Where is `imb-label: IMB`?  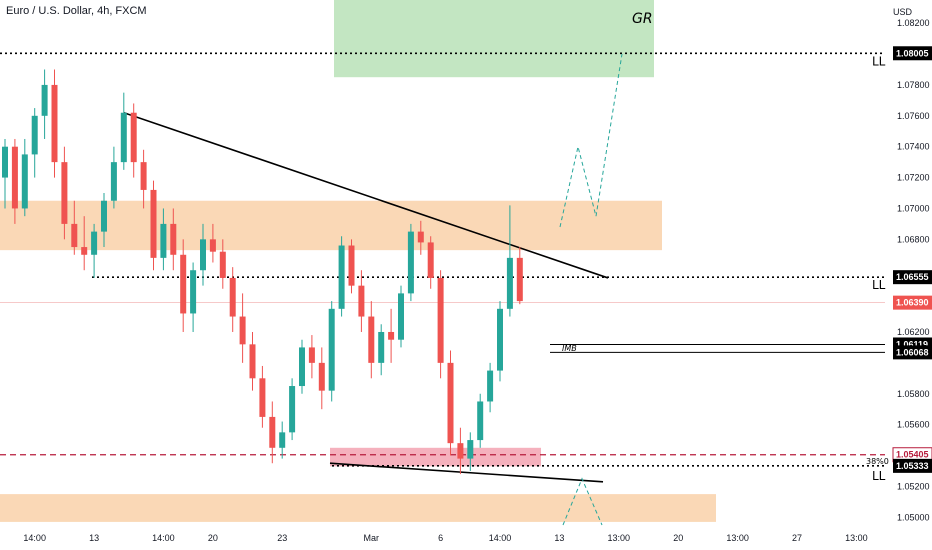
imb-label: IMB is located at coordinates (569, 348).